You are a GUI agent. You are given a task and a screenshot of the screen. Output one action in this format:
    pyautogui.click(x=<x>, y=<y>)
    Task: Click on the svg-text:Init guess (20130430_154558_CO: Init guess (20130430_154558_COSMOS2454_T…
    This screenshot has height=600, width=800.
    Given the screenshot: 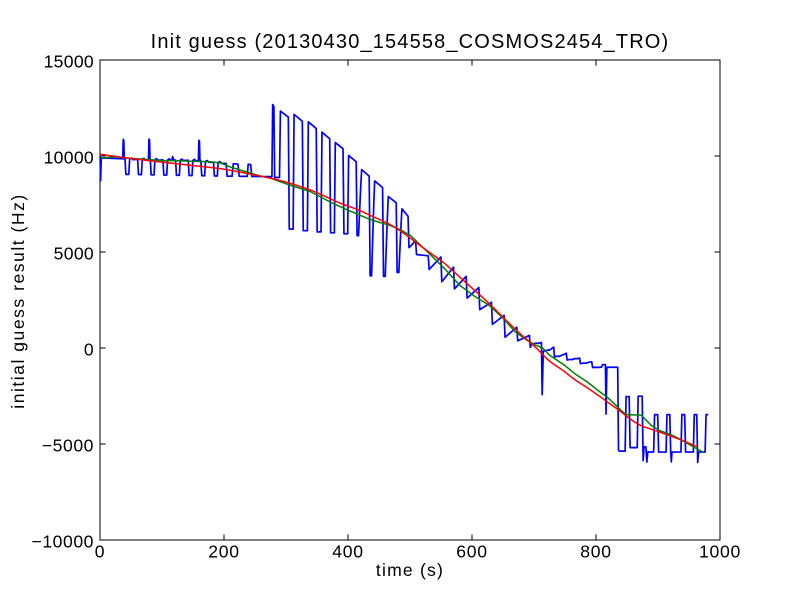 What is the action you would take?
    pyautogui.click(x=410, y=42)
    